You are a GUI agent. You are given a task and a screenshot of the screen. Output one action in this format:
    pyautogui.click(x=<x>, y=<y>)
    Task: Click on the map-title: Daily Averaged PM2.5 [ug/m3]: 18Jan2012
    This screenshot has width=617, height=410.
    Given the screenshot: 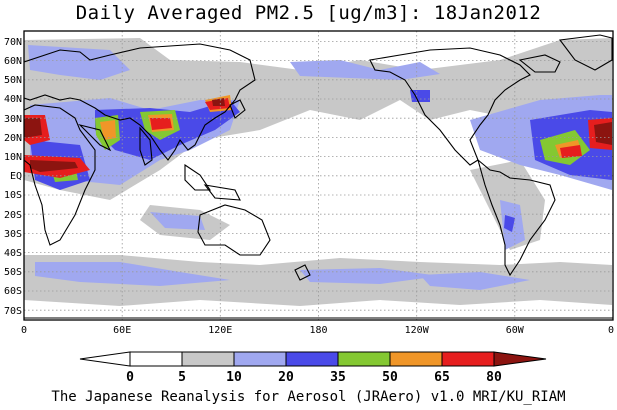 What is the action you would take?
    pyautogui.click(x=308, y=13)
    